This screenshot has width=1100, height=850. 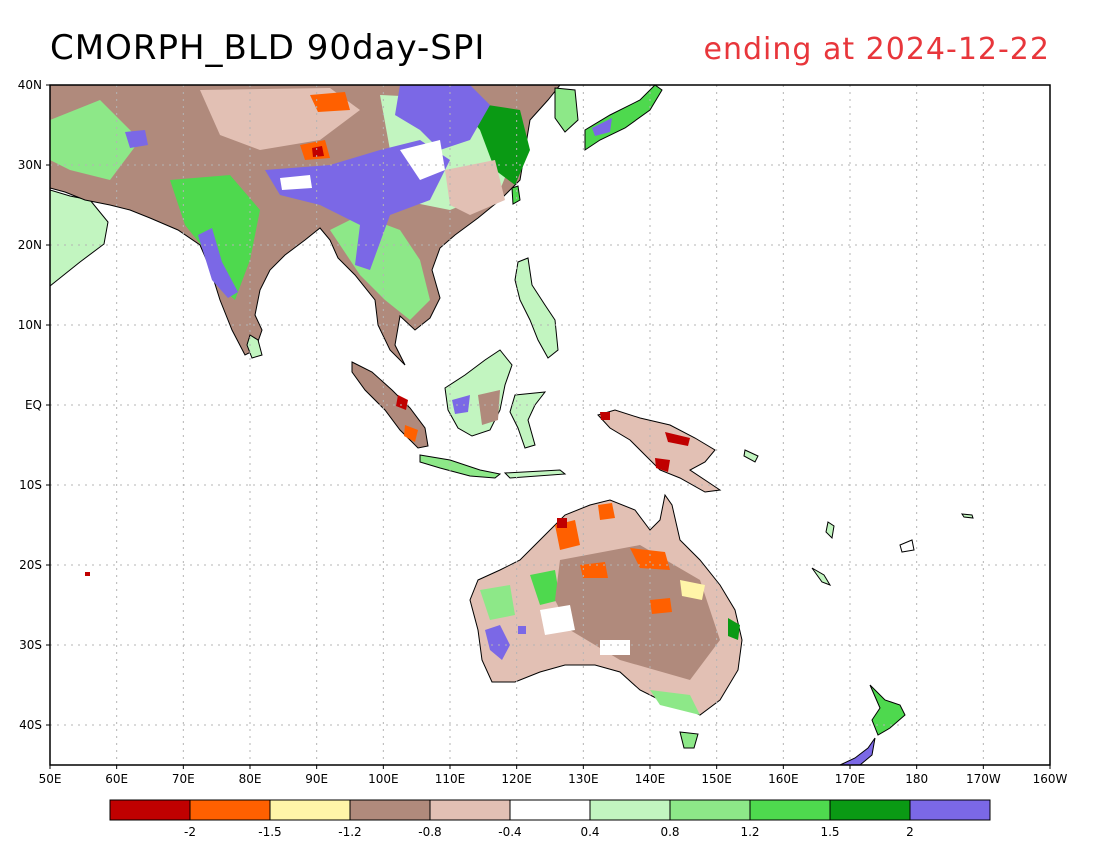 What do you see at coordinates (659, 451) in the screenshot?
I see `new-guinea` at bounding box center [659, 451].